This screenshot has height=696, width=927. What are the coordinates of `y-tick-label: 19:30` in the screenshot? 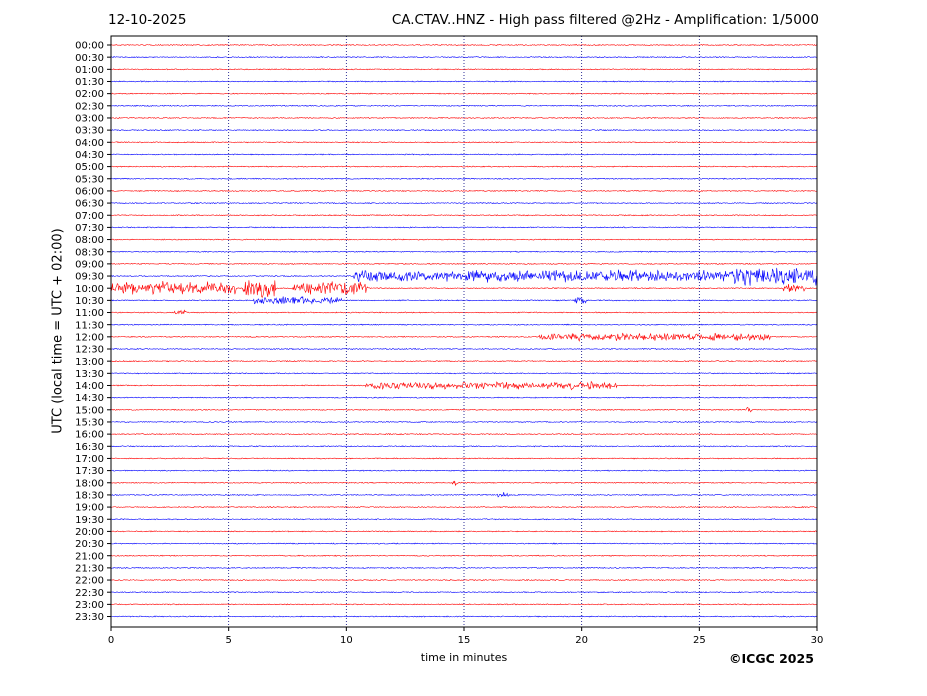 It's located at (89, 520).